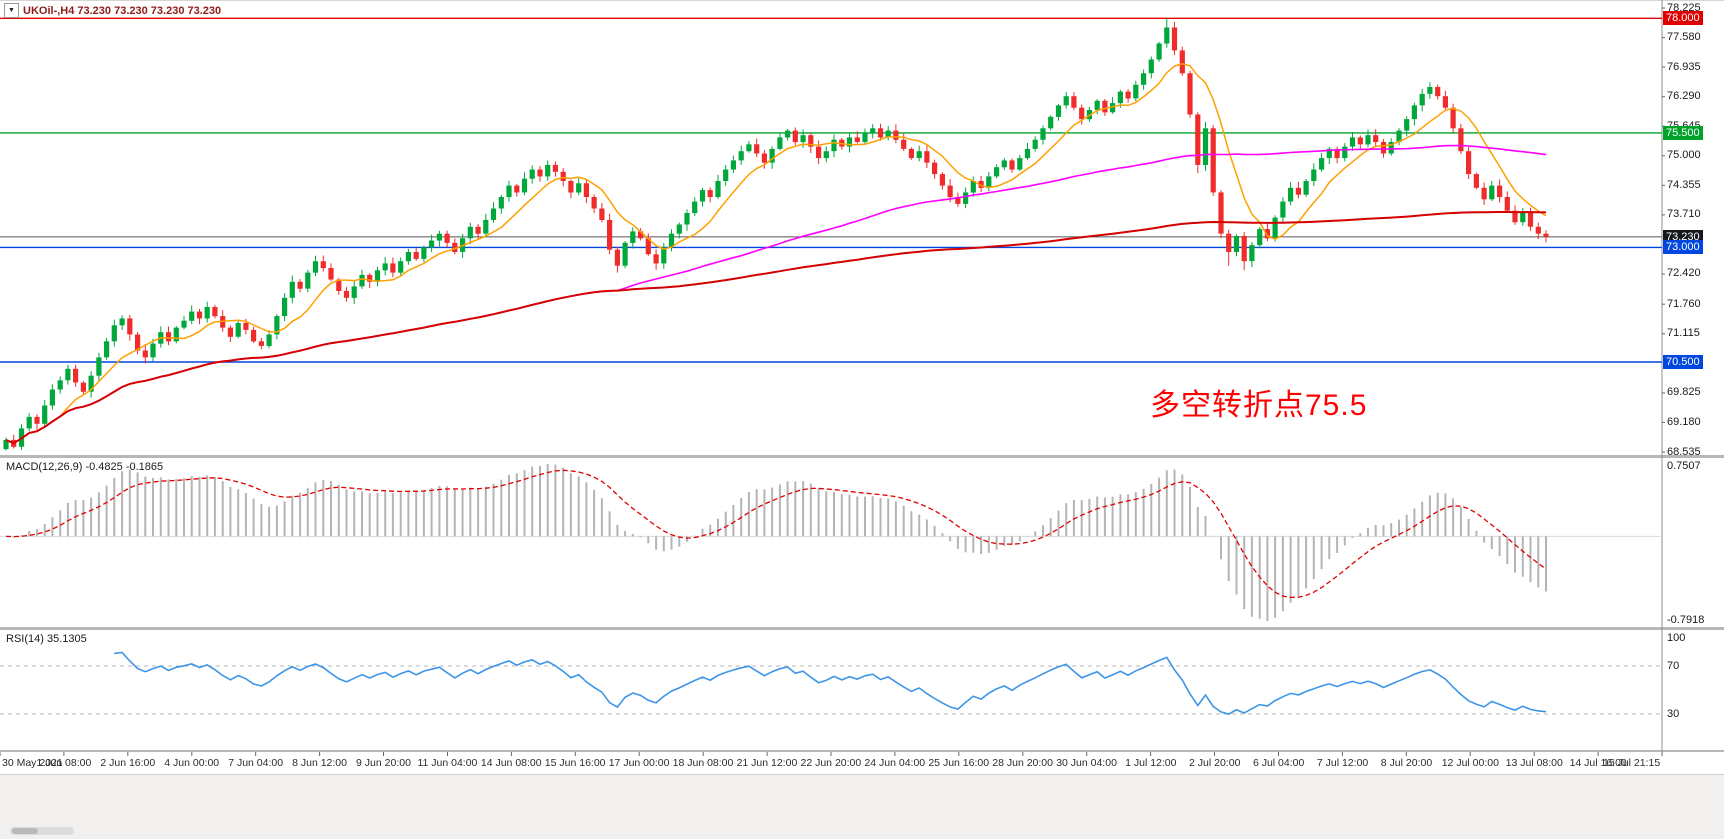  What do you see at coordinates (1684, 451) in the screenshot?
I see `price-tick-label: 68.535` at bounding box center [1684, 451].